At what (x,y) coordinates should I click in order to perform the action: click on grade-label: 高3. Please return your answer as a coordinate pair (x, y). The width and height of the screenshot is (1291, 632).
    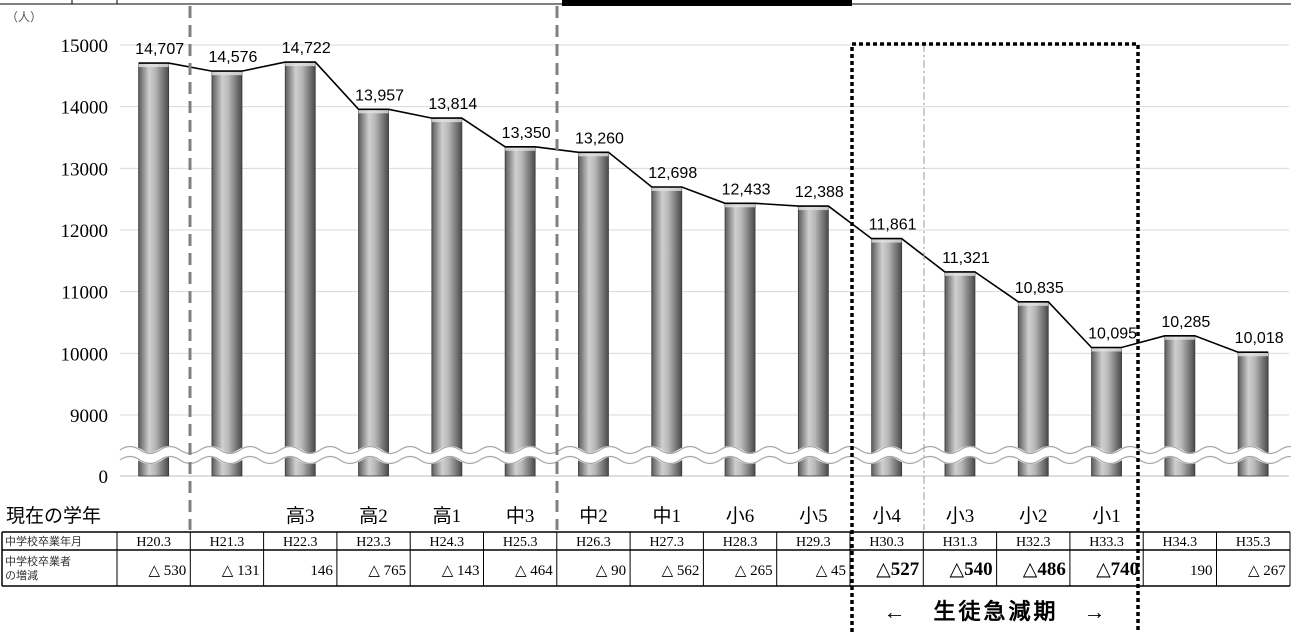
    Looking at the image, I should click on (300, 516).